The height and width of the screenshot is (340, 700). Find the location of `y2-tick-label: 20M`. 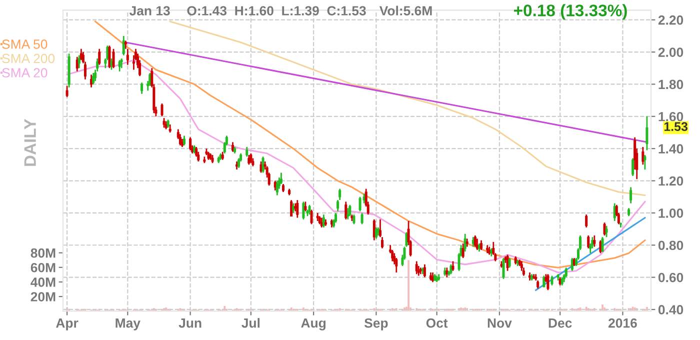

y2-tick-label: 20M is located at coordinates (43, 297).